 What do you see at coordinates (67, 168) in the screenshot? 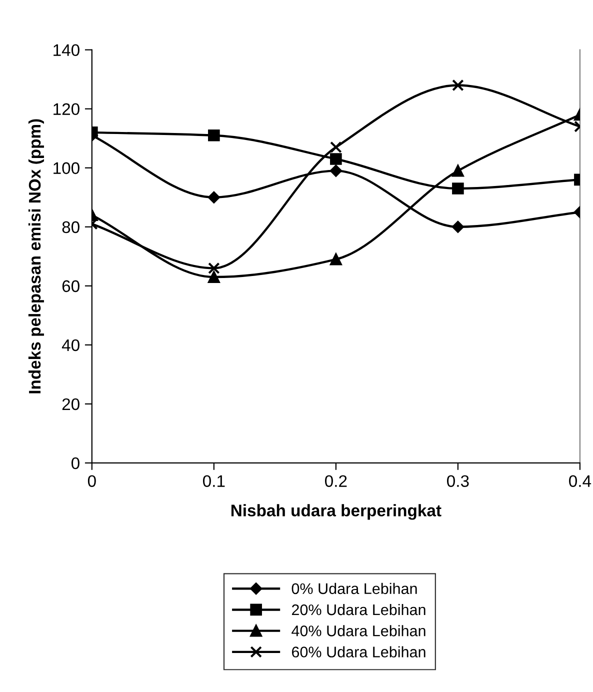
I see `y-tick-label: 100` at bounding box center [67, 168].